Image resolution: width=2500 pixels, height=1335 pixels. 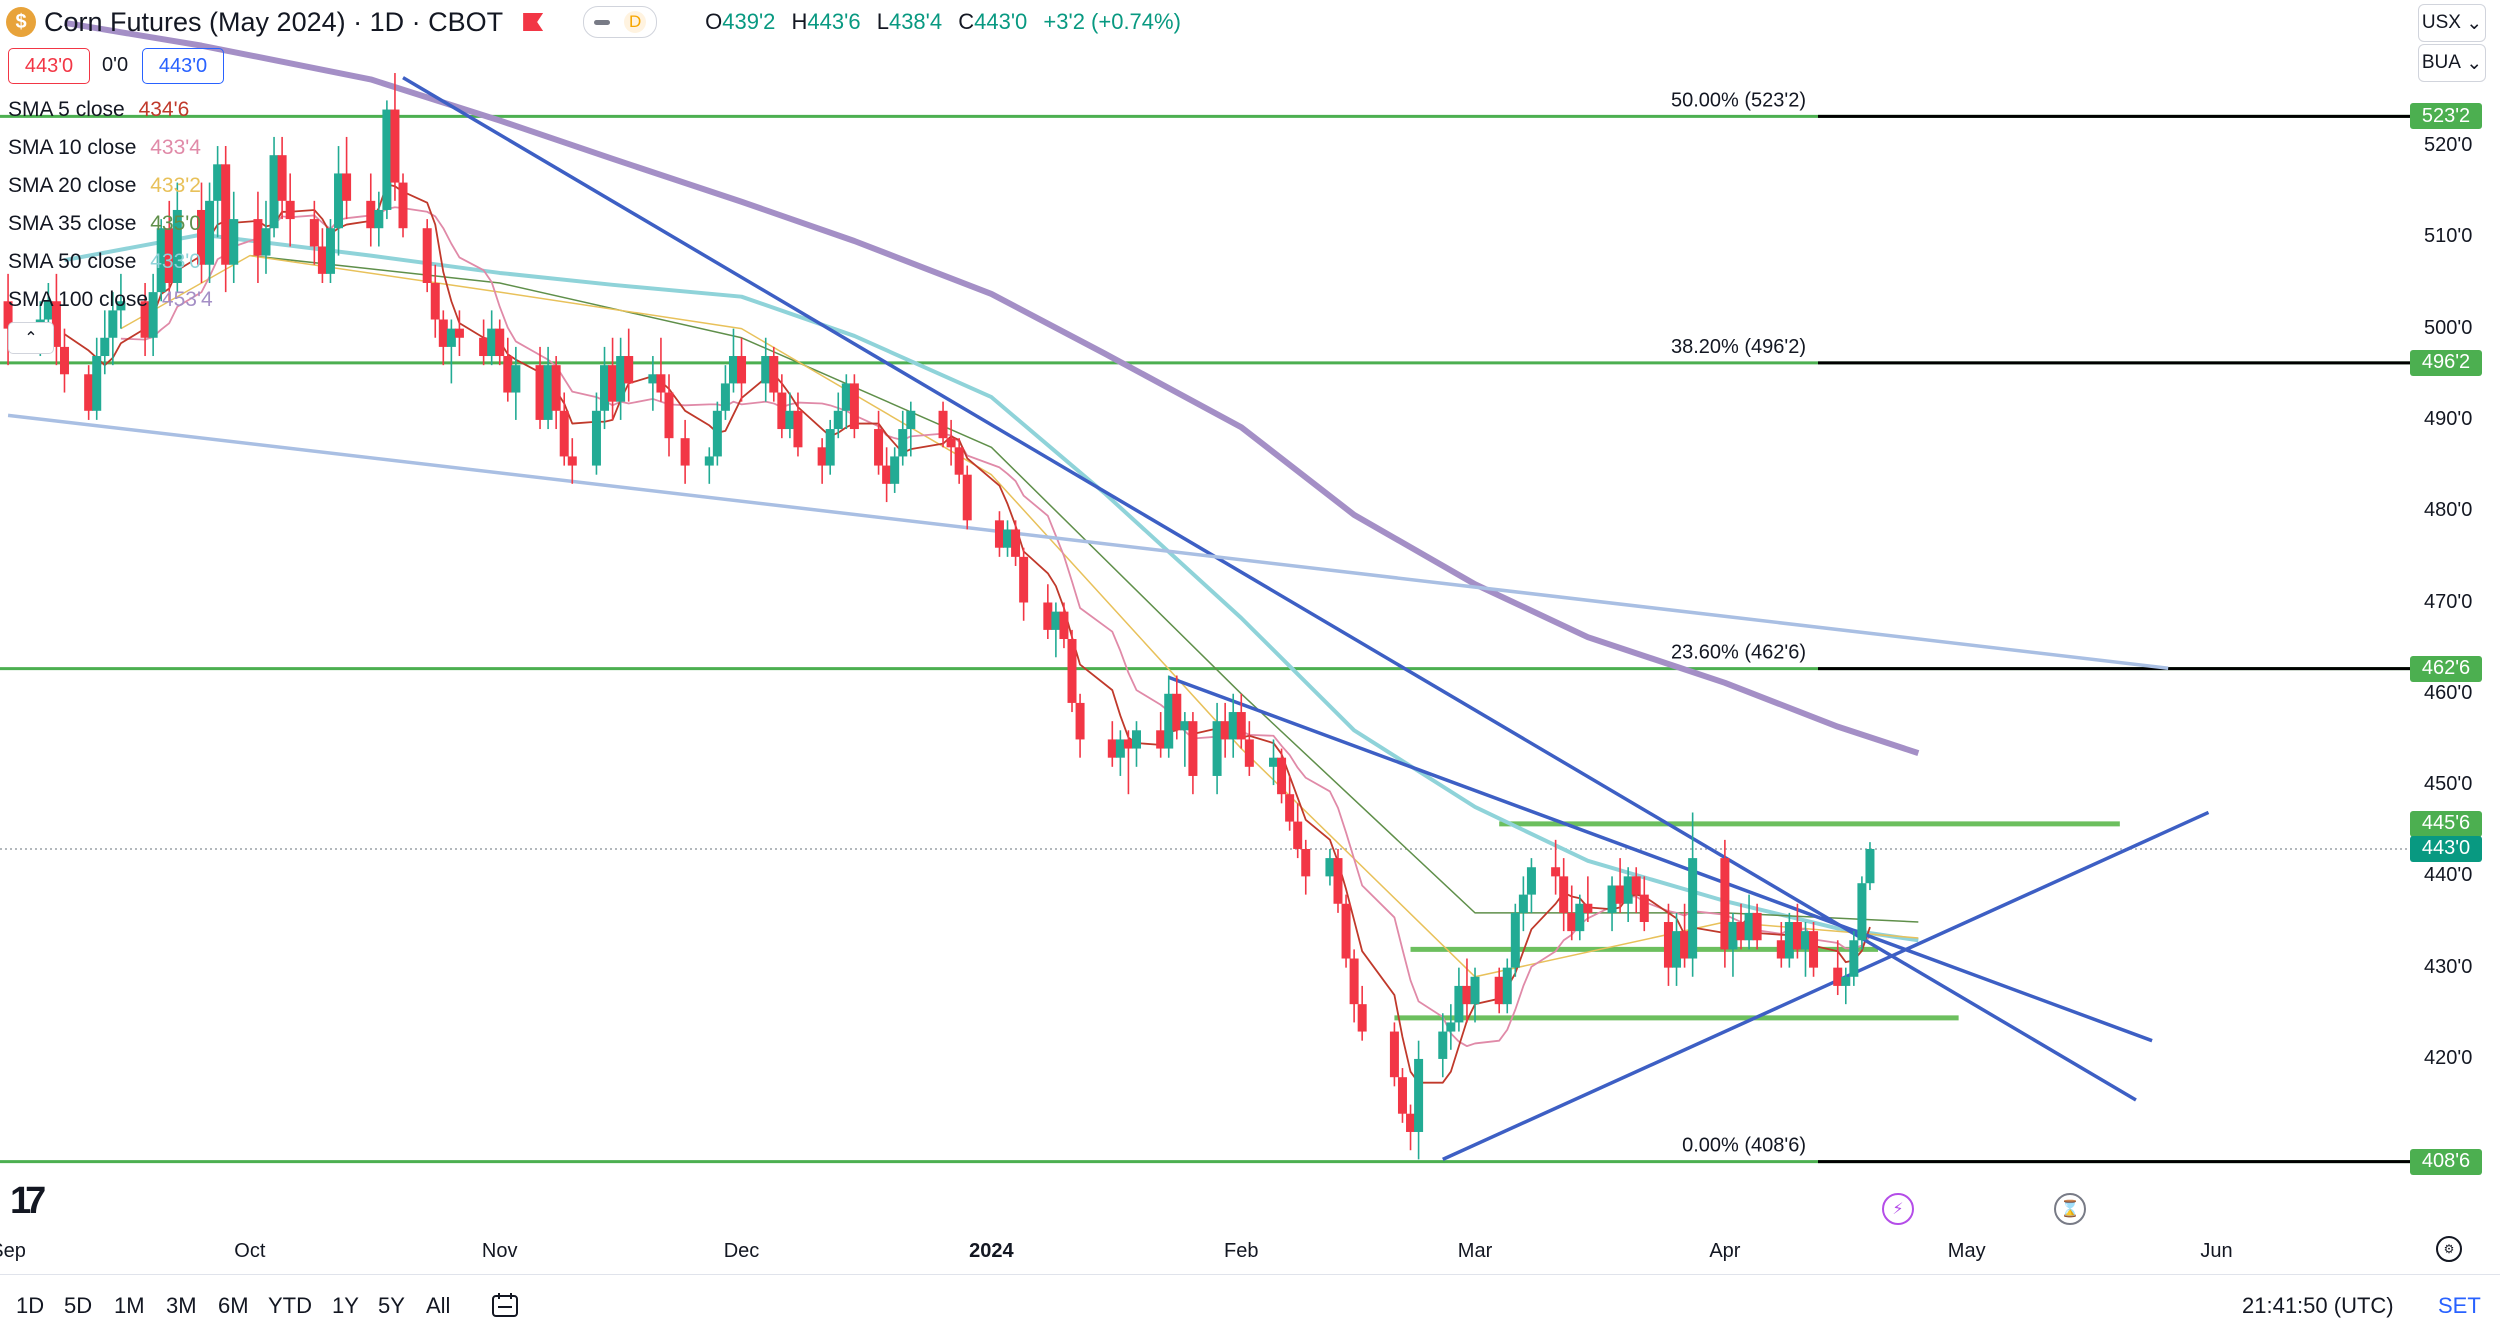 What do you see at coordinates (183, 66) in the screenshot?
I see `buy-price-box: 443'0` at bounding box center [183, 66].